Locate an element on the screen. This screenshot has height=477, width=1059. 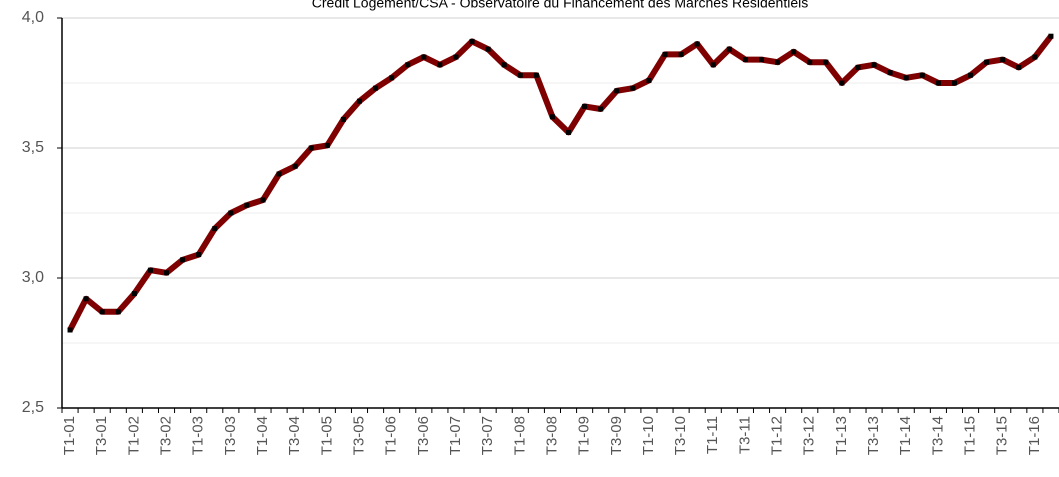
x-tick-label: T3-12 is located at coordinates (809, 435).